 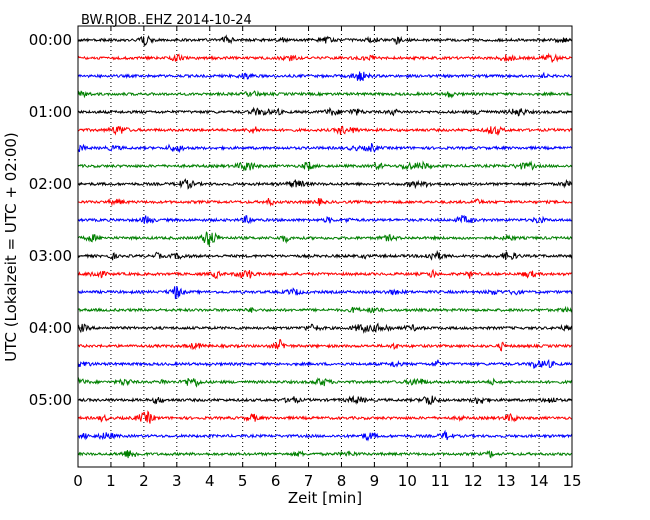 I want to click on y-tick-label: 05:00, so click(x=50, y=400).